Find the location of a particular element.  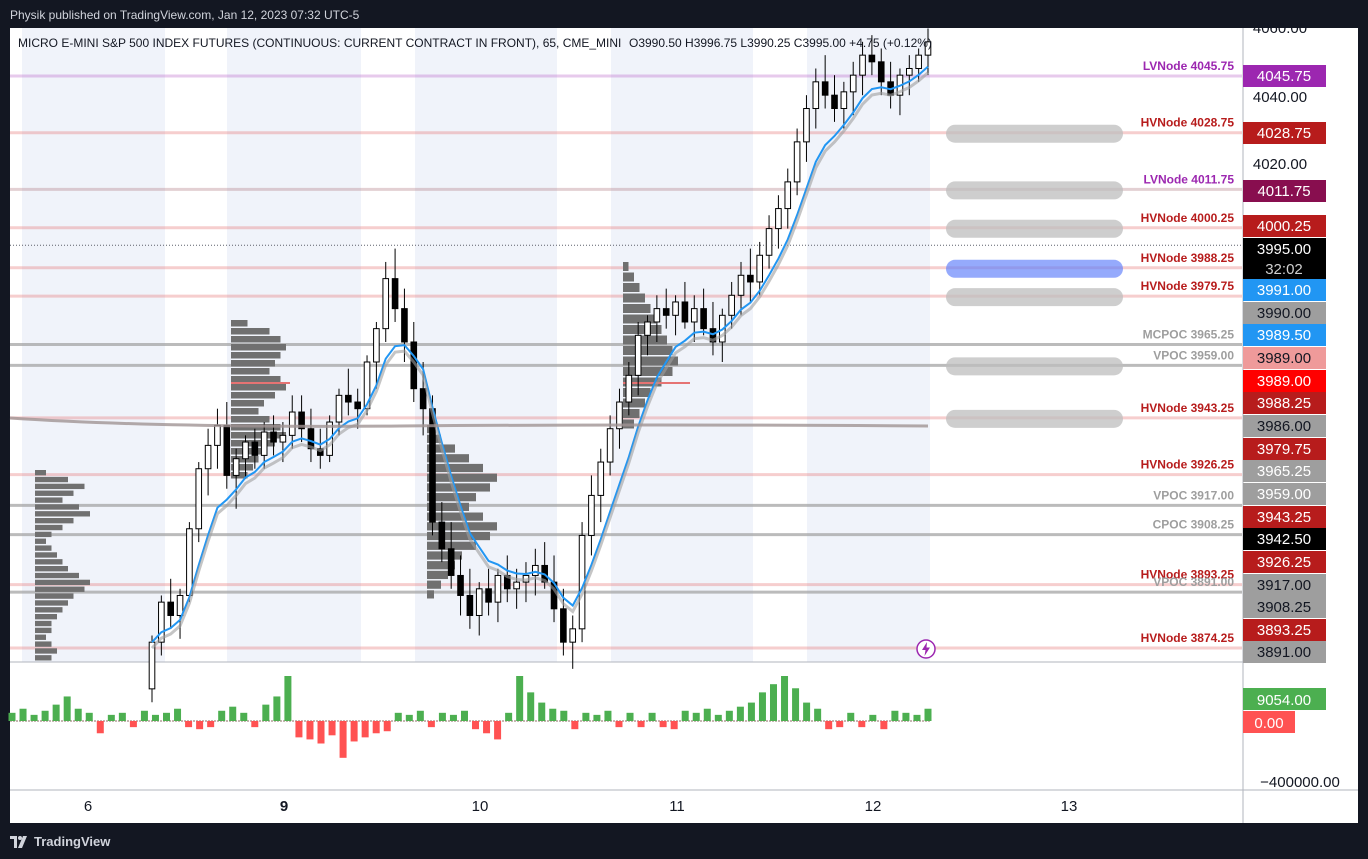

price-tick-label: 4060.00 is located at coordinates (1280, 28).